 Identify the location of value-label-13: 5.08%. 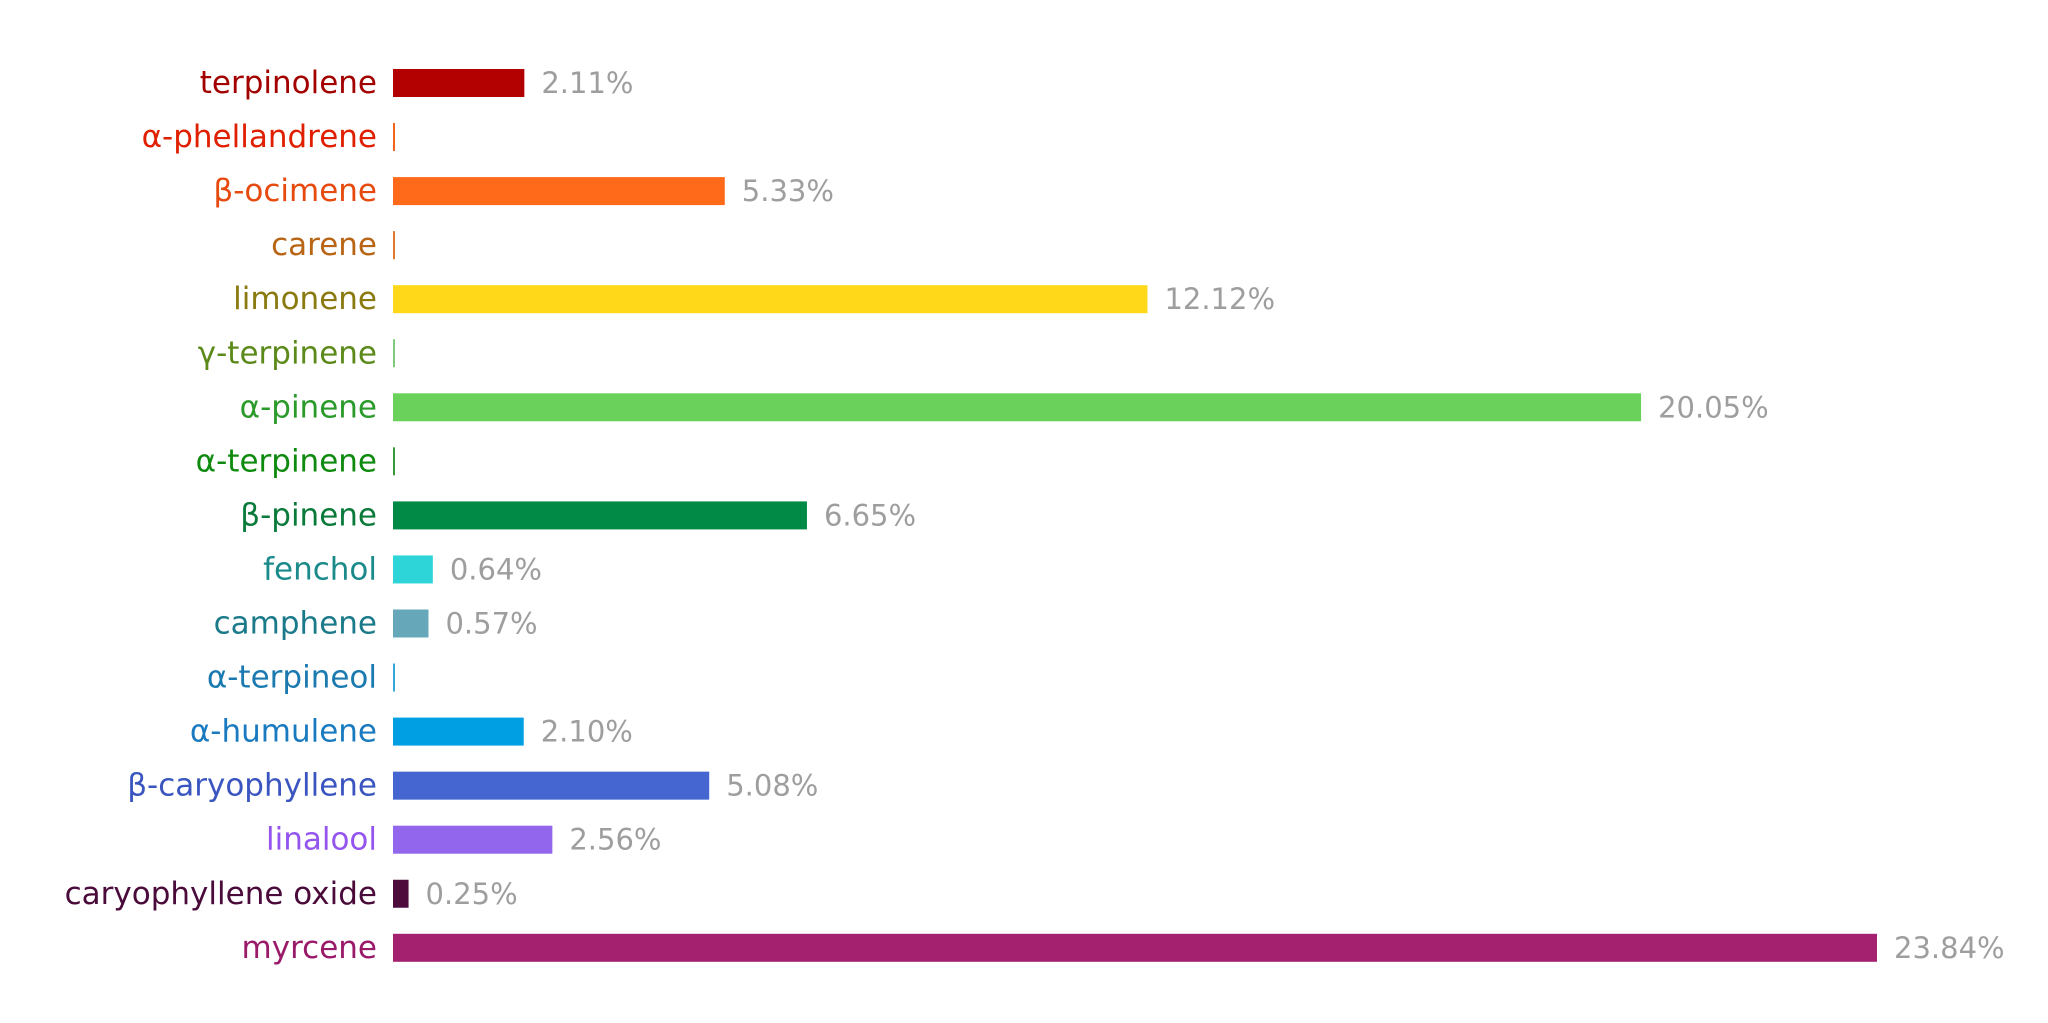
(772, 786).